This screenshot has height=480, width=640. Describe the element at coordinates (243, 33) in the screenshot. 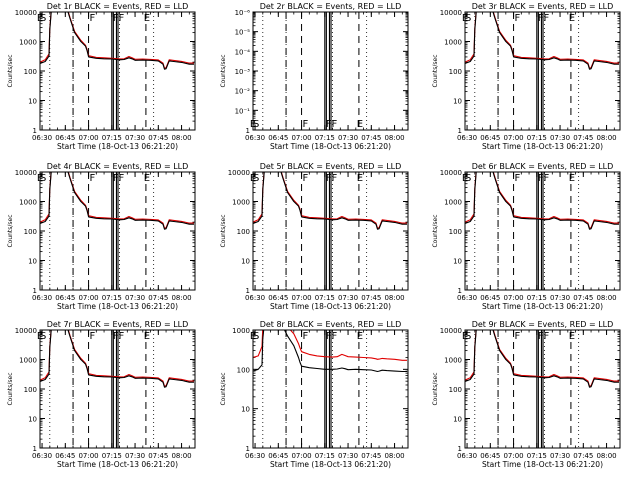

I see `y-tick-label: 10⁻⁵` at that location.